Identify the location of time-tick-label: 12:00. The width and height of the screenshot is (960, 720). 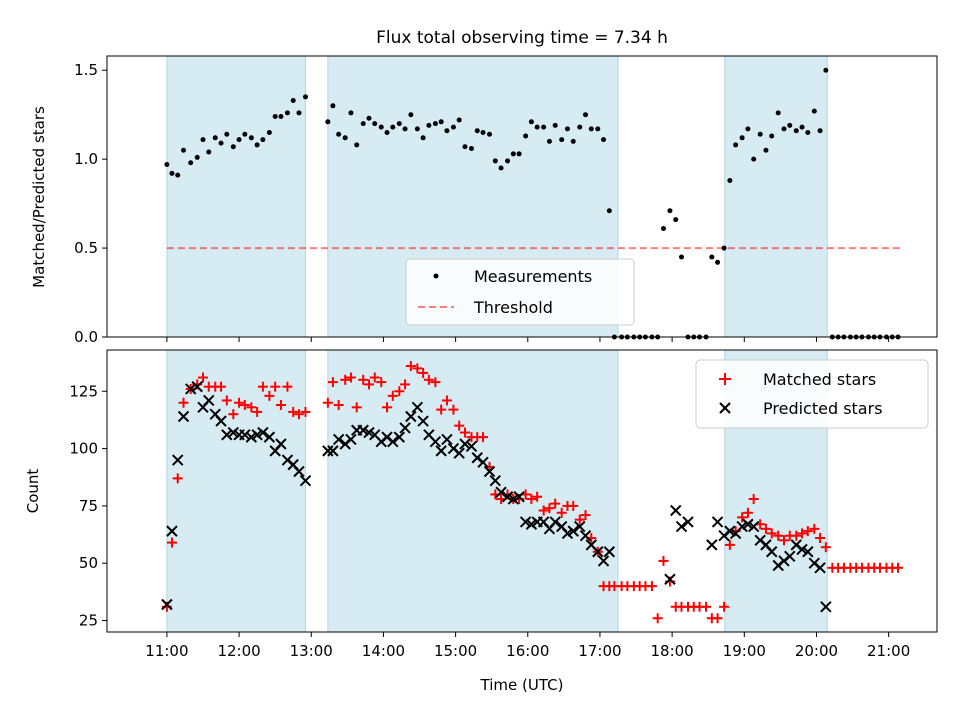
(238, 651).